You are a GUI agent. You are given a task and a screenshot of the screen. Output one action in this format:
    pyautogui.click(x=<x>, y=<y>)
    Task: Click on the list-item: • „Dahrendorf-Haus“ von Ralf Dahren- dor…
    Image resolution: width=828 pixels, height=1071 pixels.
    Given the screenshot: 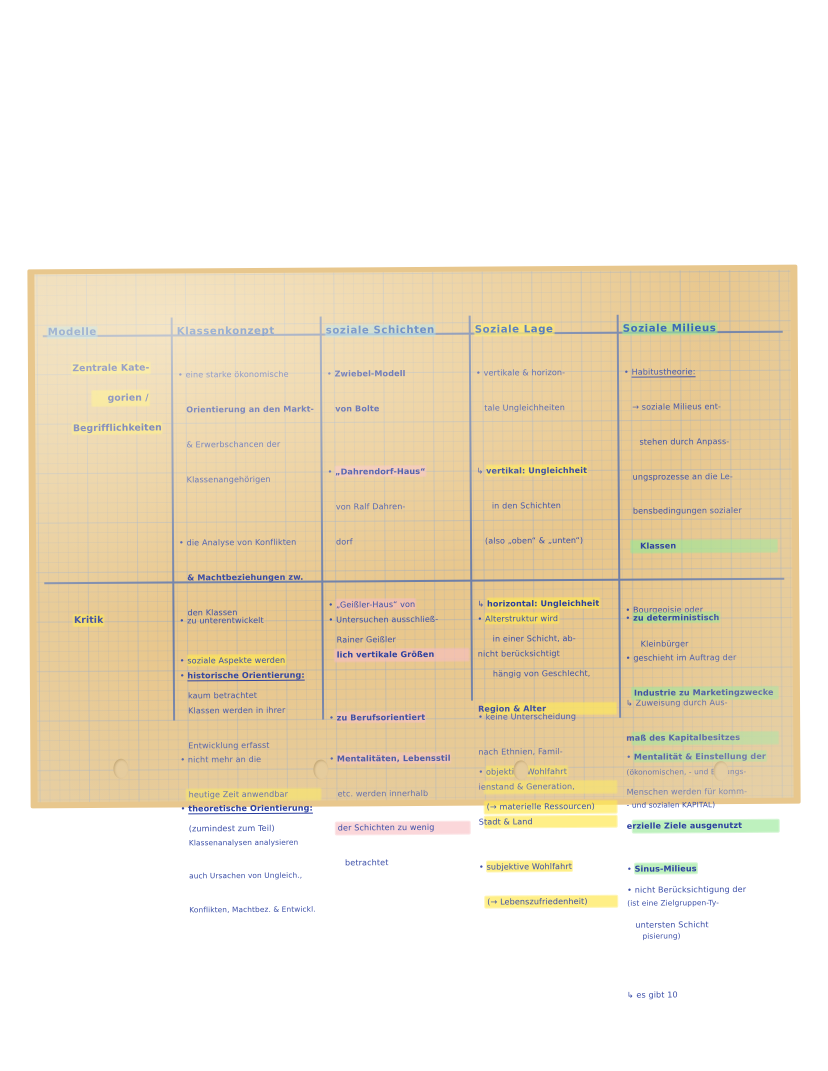 What is the action you would take?
    pyautogui.click(x=376, y=506)
    